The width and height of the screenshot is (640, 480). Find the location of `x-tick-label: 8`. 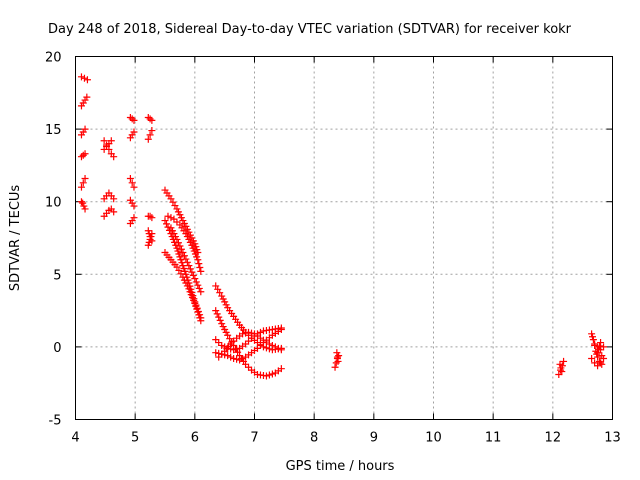

x-tick-label: 8 is located at coordinates (314, 438).